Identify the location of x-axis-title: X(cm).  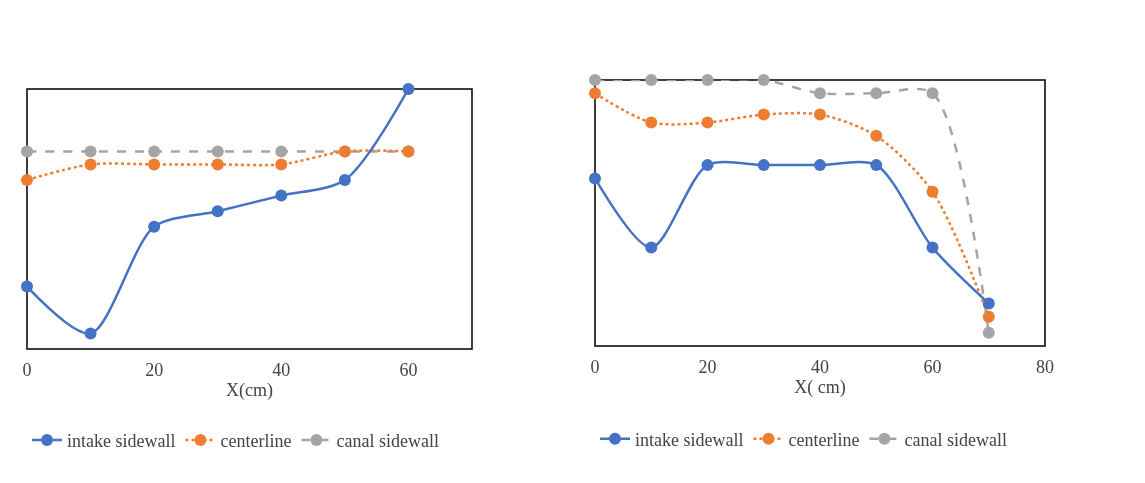
(249, 390).